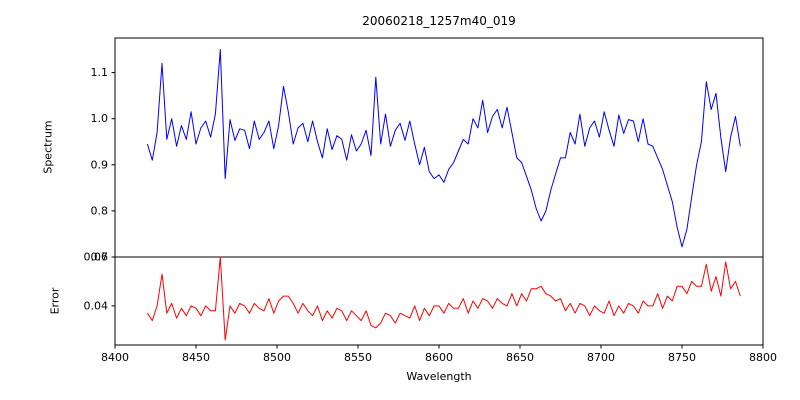 The width and height of the screenshot is (800, 400). I want to click on x-tick-label: 8550, so click(358, 357).